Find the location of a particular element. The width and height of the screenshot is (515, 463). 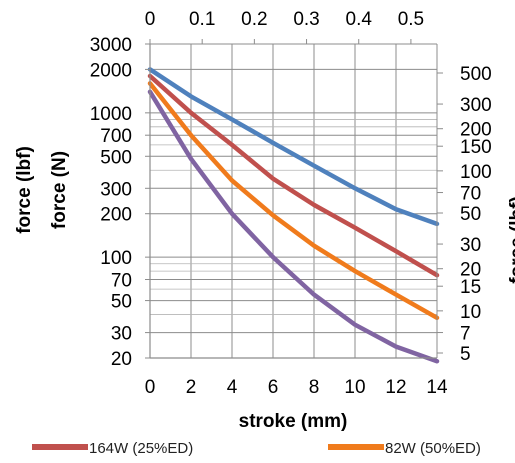

y-left-tick-label: 700 is located at coordinates (116, 136).